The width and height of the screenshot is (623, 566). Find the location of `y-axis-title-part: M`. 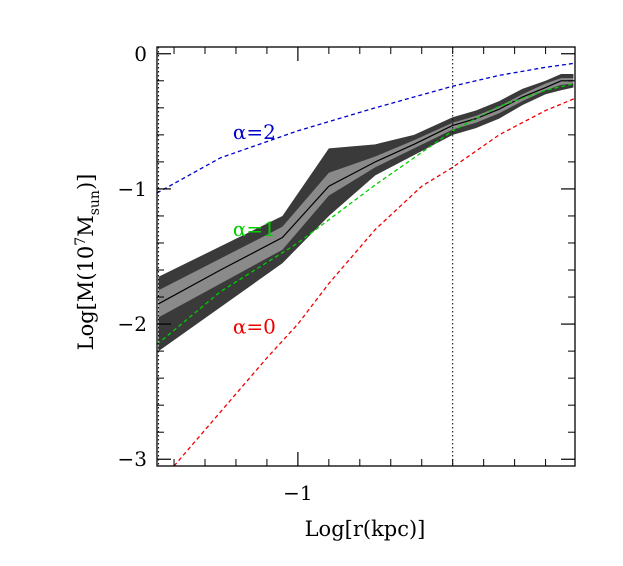

y-axis-title-part: M is located at coordinates (86, 226).